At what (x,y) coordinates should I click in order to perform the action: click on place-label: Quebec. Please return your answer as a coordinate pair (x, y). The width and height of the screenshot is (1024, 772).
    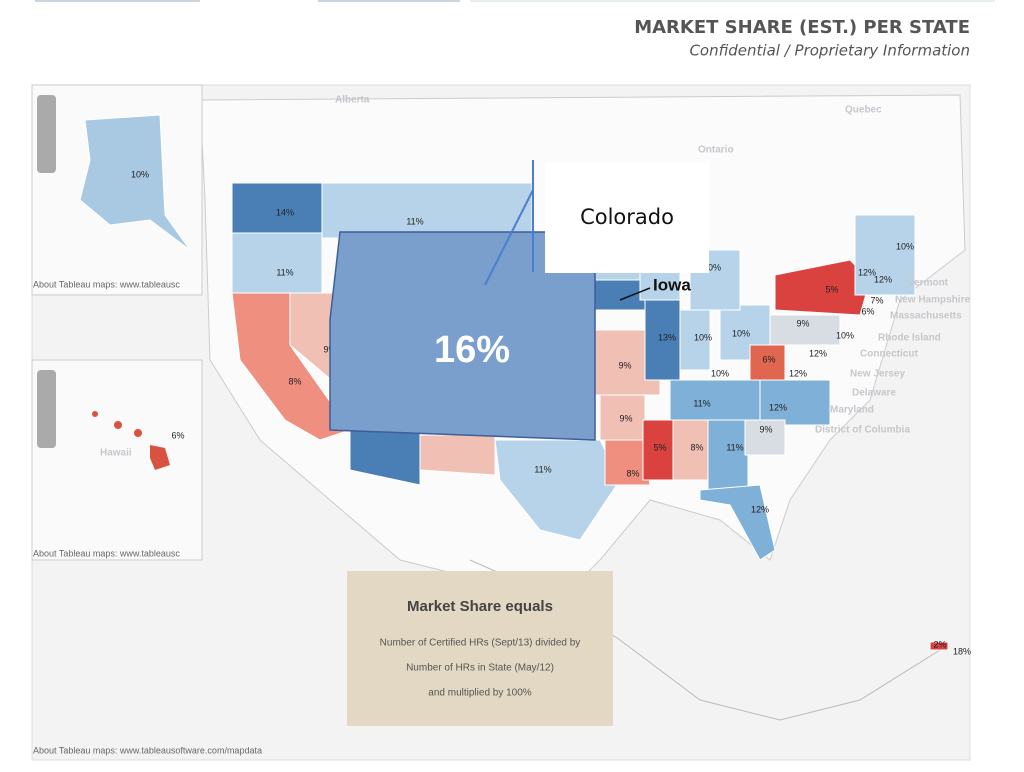
    Looking at the image, I should click on (863, 110).